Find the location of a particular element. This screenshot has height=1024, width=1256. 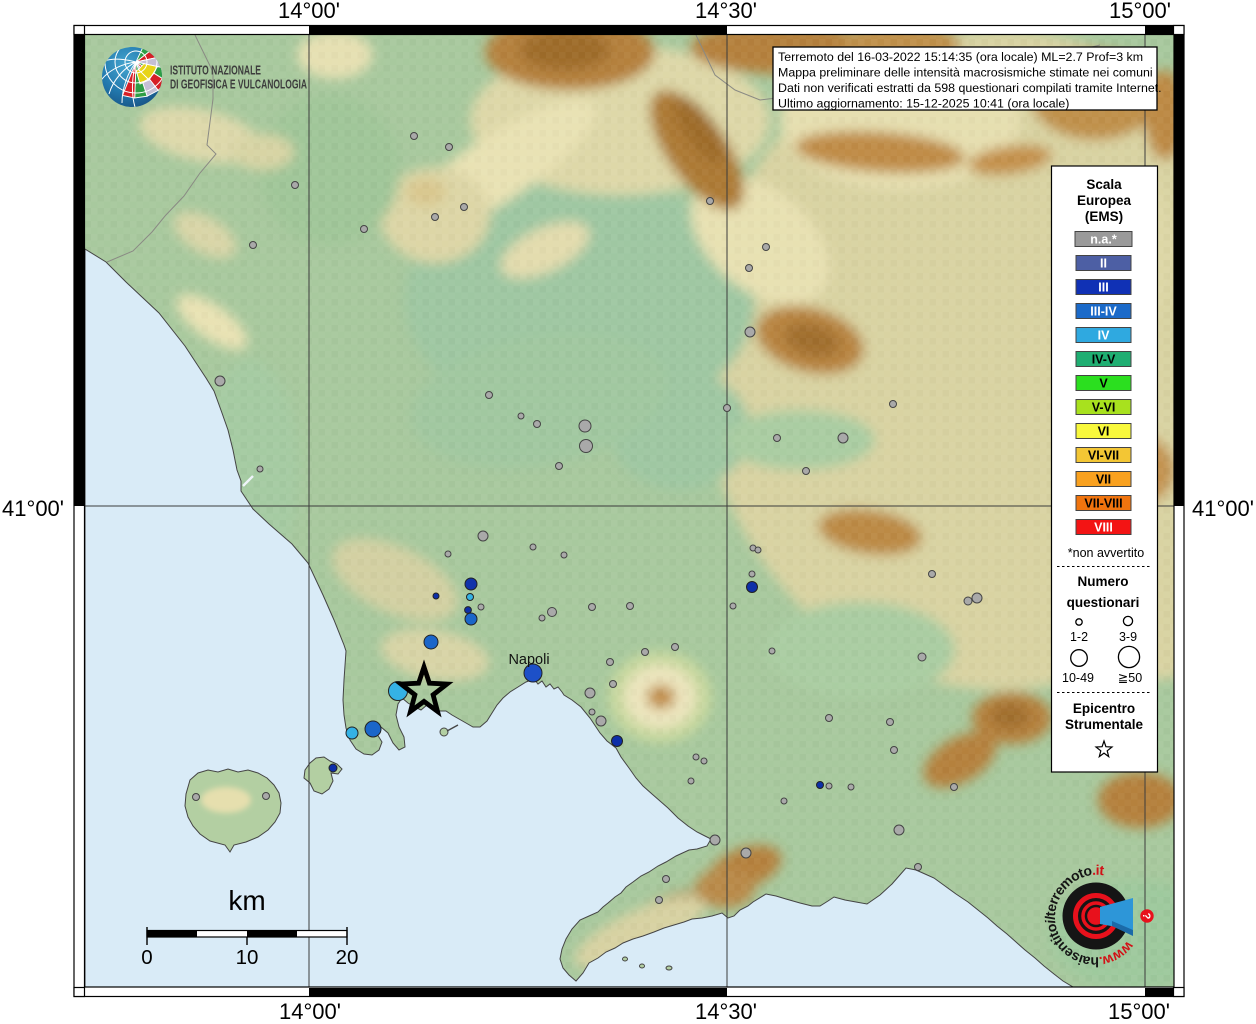

svg-text: VIII is located at coordinates (1103, 528).